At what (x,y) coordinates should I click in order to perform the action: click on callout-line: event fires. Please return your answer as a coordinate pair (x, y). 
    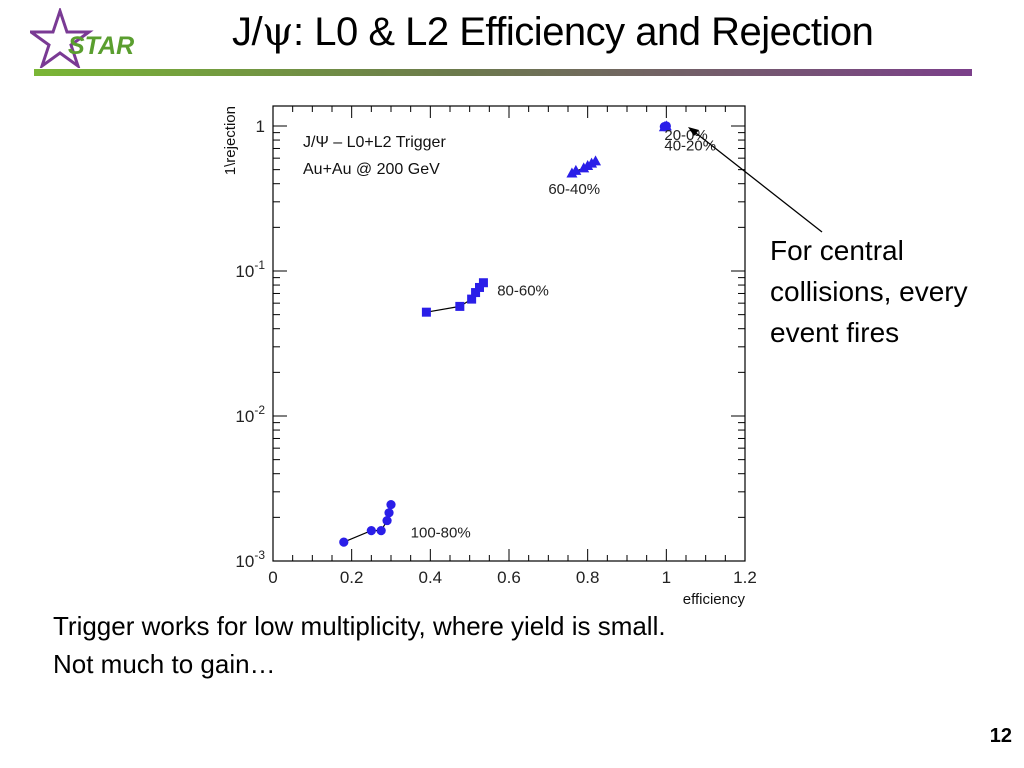
    Looking at the image, I should click on (835, 332).